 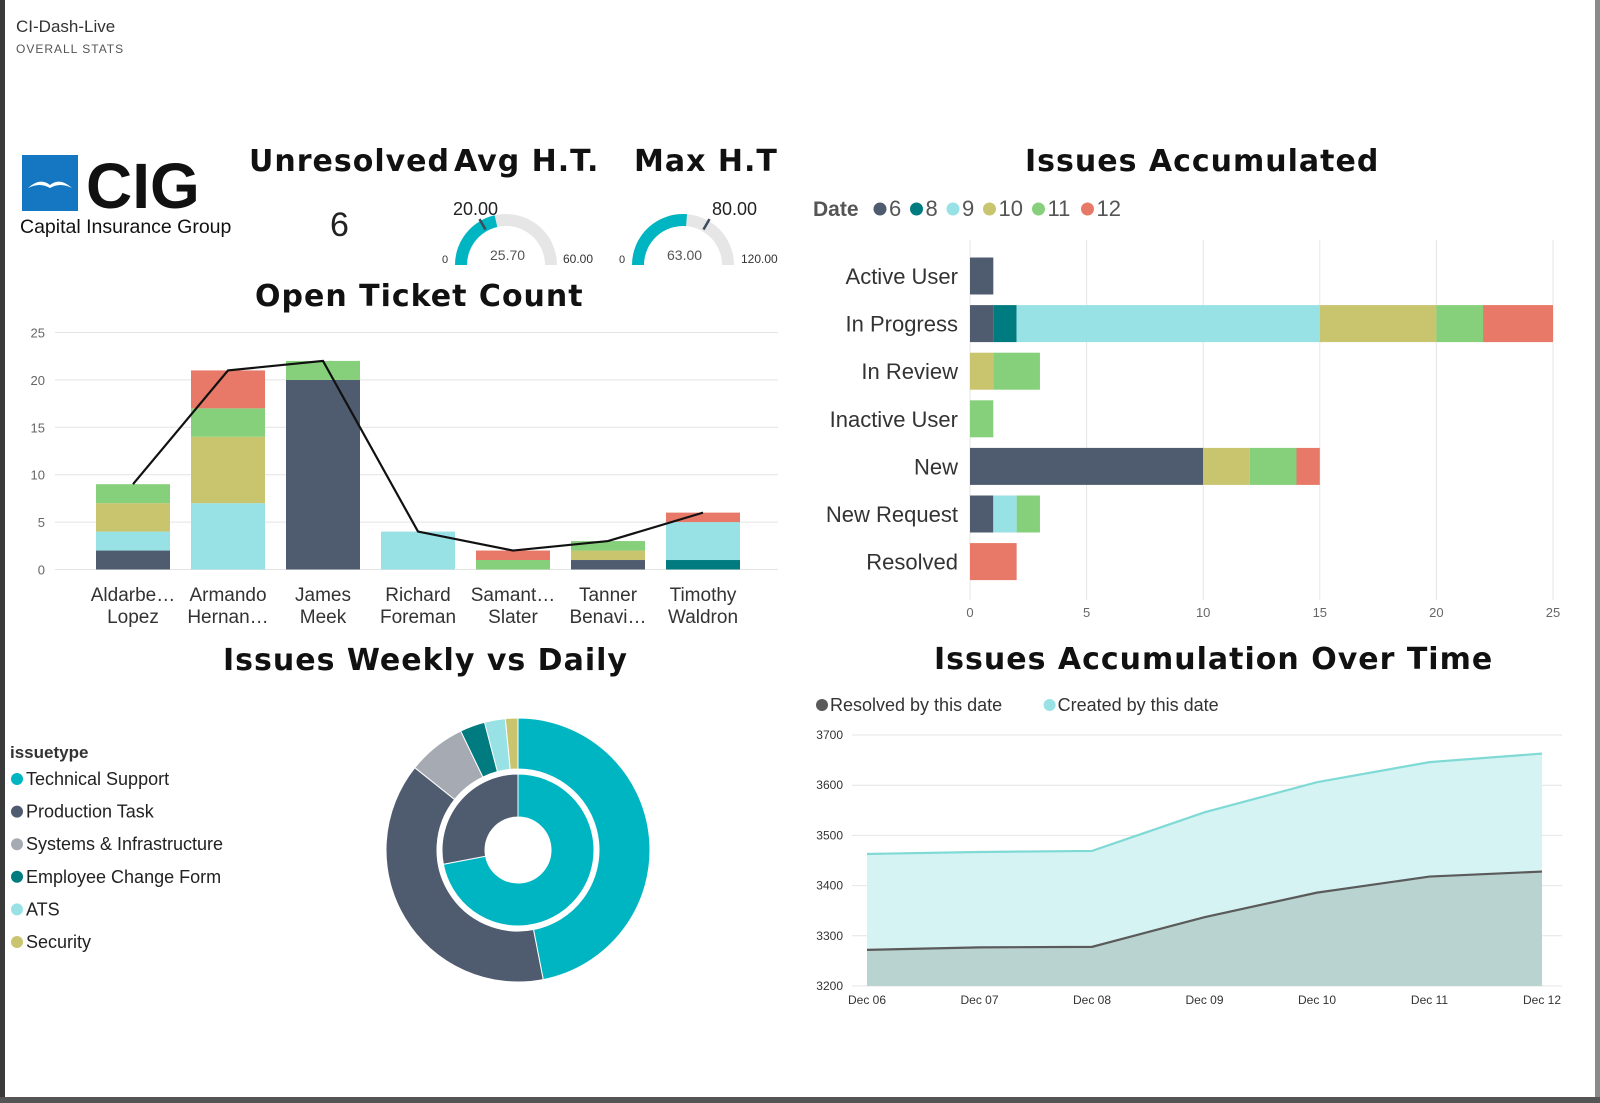 I want to click on legend-label: Systems & Infrastructure, so click(x=124, y=844).